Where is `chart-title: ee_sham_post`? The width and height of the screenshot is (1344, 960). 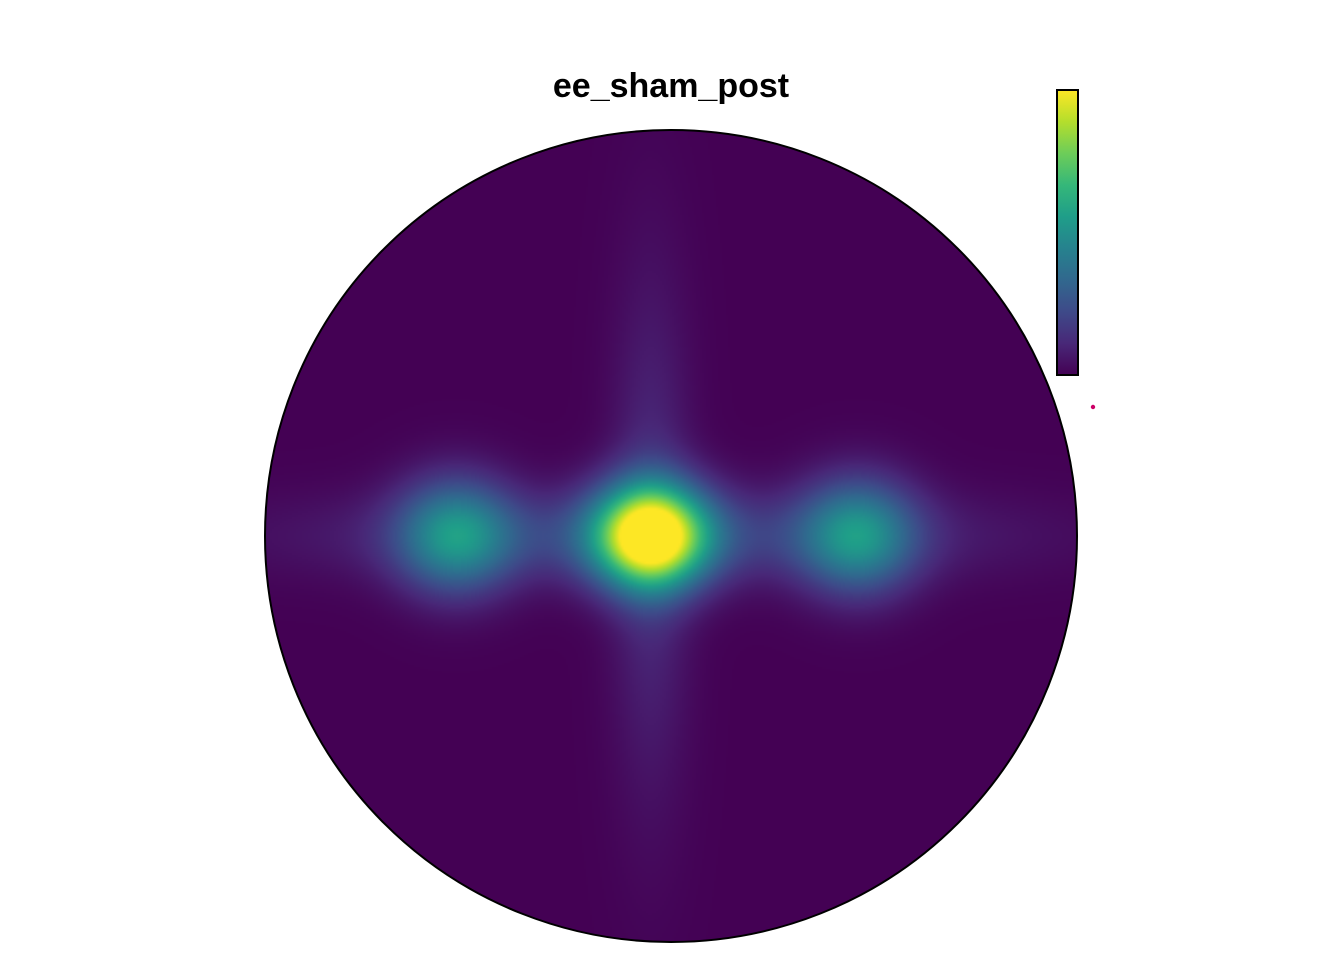
chart-title: ee_sham_post is located at coordinates (671, 86).